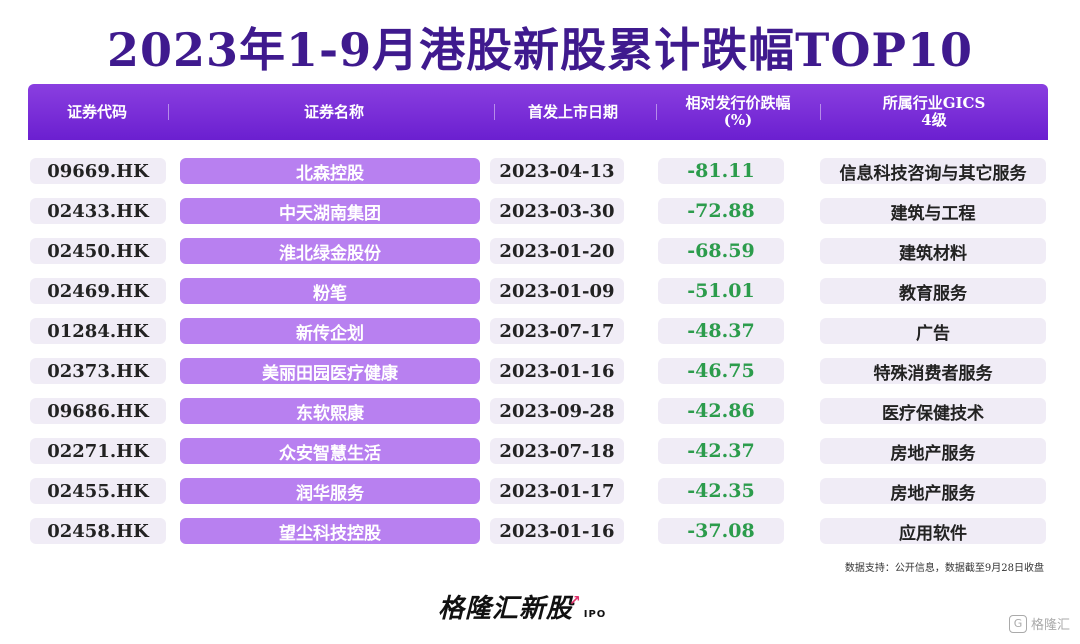  What do you see at coordinates (96, 111) in the screenshot?
I see `header-code: 证券代码` at bounding box center [96, 111].